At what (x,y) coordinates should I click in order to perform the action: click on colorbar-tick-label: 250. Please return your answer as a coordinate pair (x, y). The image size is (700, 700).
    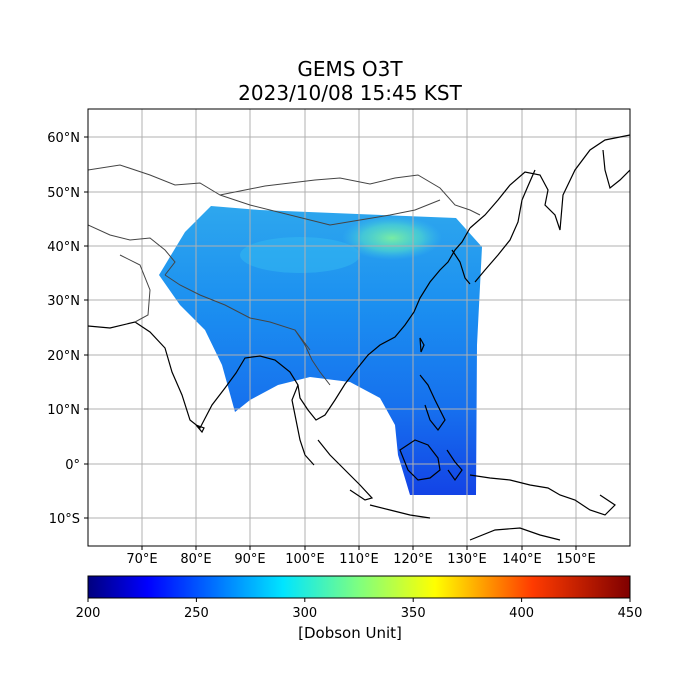
    Looking at the image, I should click on (196, 613).